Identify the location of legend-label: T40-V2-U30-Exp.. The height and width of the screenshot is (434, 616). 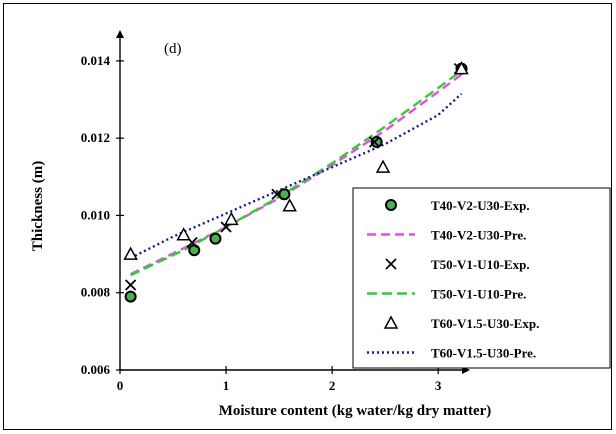
(480, 205).